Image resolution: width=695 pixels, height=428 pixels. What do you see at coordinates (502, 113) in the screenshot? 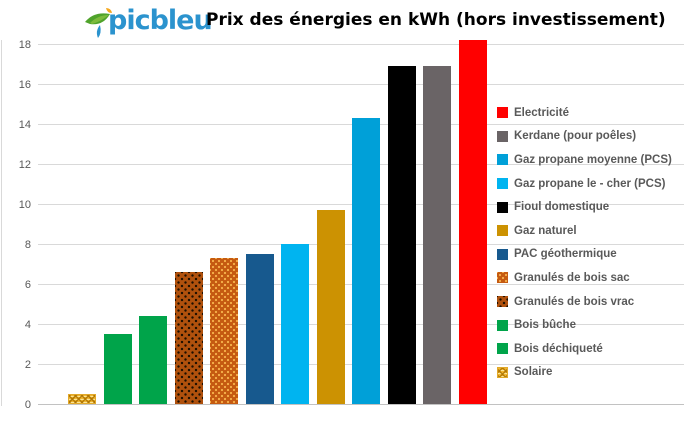
I see `legend-swatch-electricite` at bounding box center [502, 113].